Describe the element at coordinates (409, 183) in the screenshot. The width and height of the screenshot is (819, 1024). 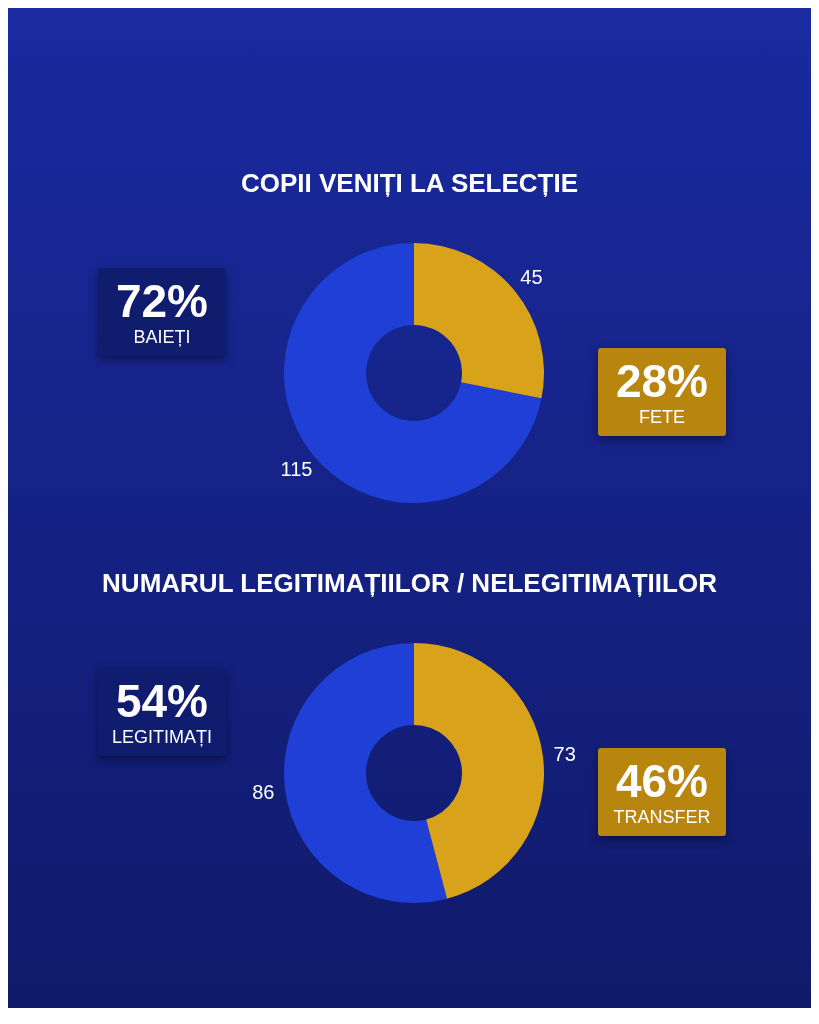
I see `chart-title: COPII VENIȚI LA SELECȚIE` at that location.